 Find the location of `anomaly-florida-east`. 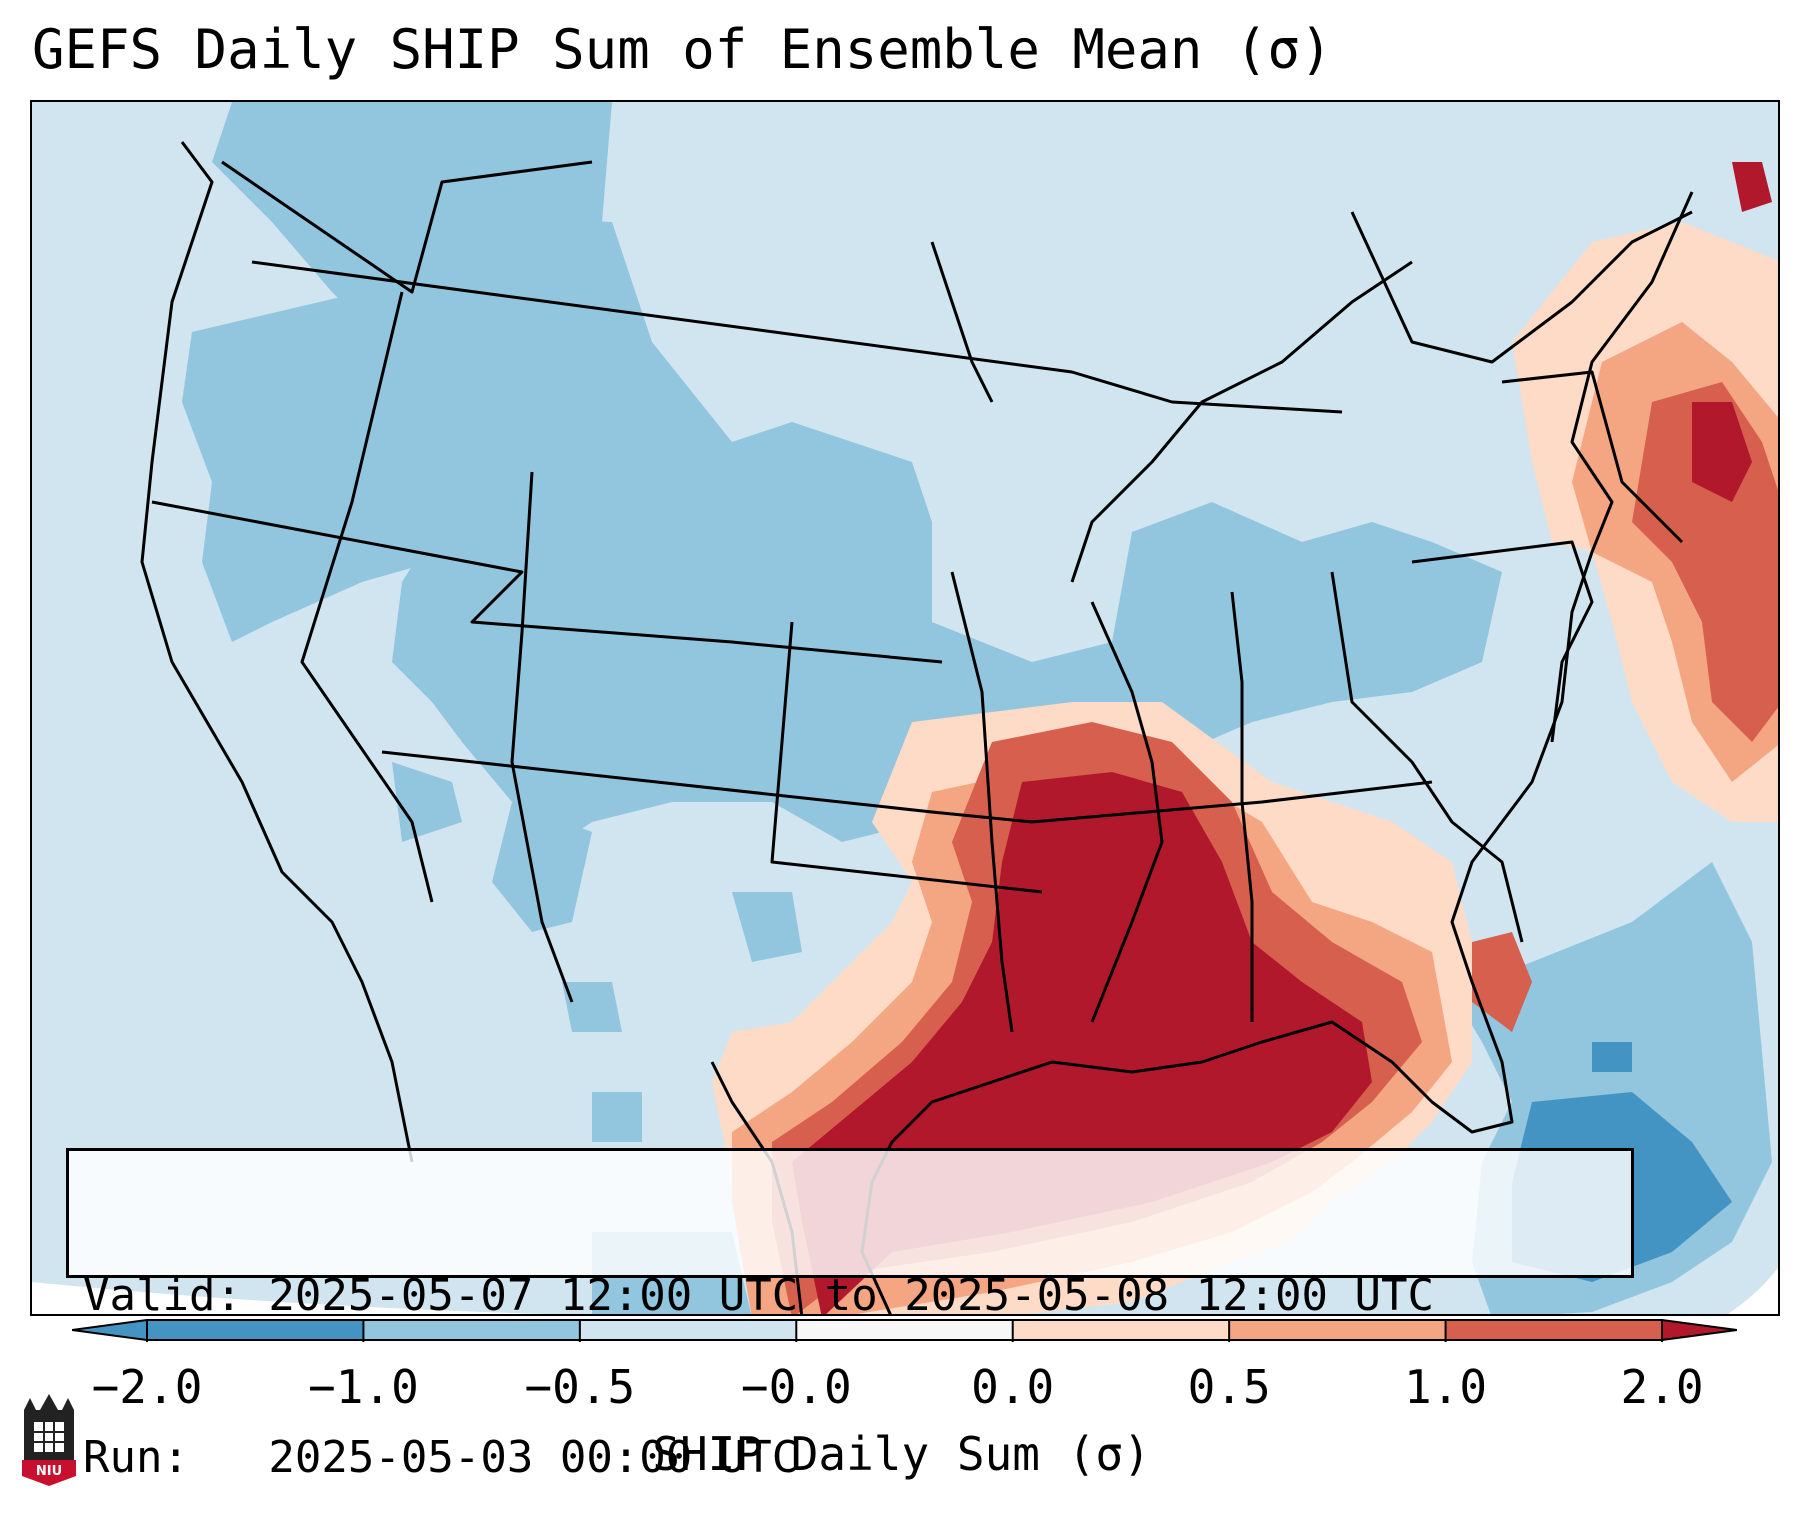

anomaly-florida-east is located at coordinates (1502, 982).